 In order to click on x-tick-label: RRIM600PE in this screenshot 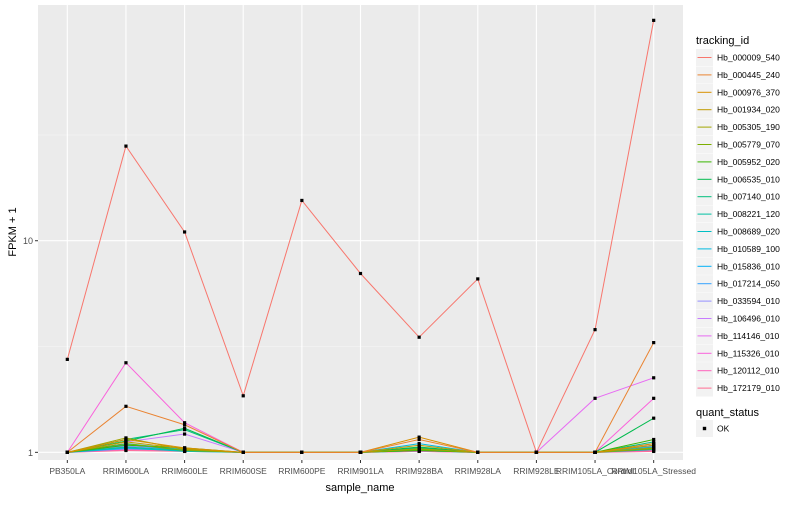, I will do `click(302, 471)`.